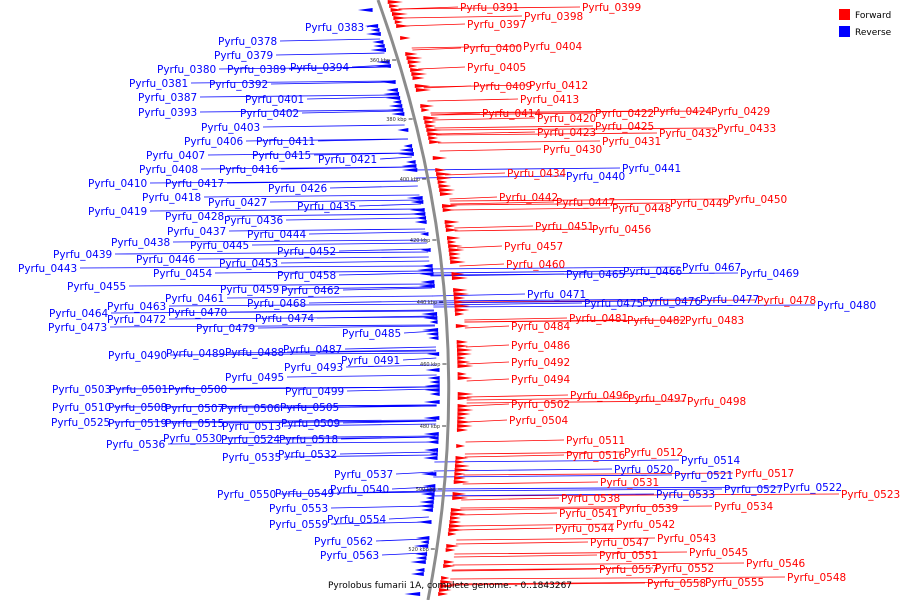  I want to click on reverse-gene-label: Pyrfu_0563, so click(349, 556).